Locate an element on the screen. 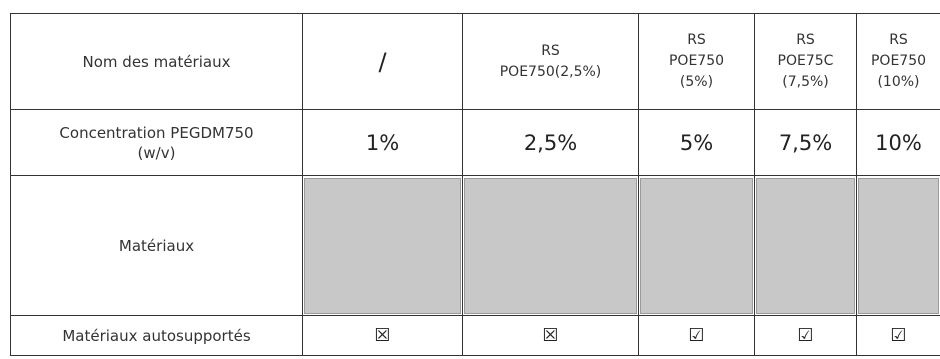 Image resolution: width=940 pixels, height=359 pixels. row-autosupport: Matériaux autosupportés ☒ ☒ ☑ ☑ ☑ is located at coordinates (475, 335).